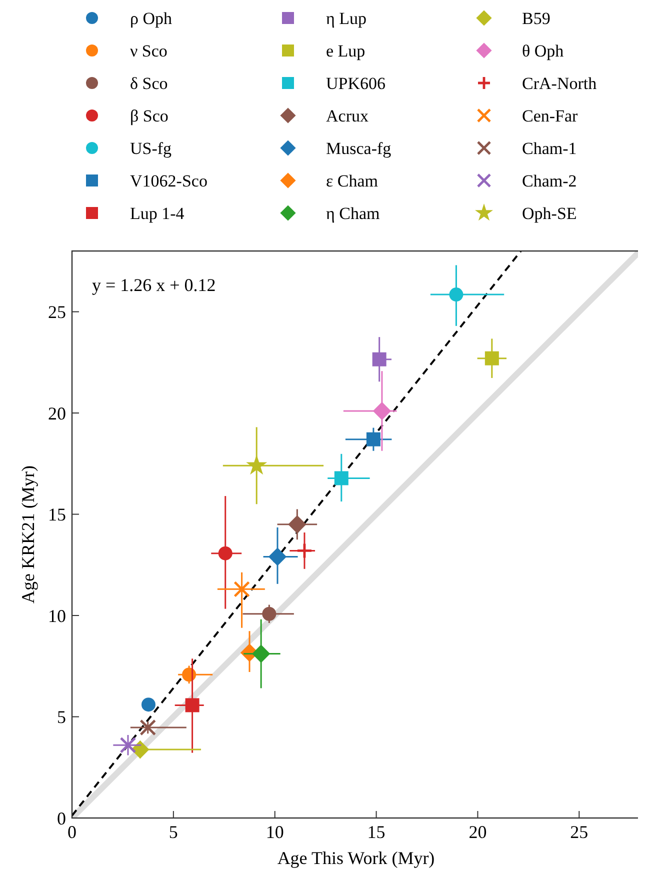 Image resolution: width=646 pixels, height=876 pixels. What do you see at coordinates (356, 83) in the screenshot?
I see `legend-label: UPK606` at bounding box center [356, 83].